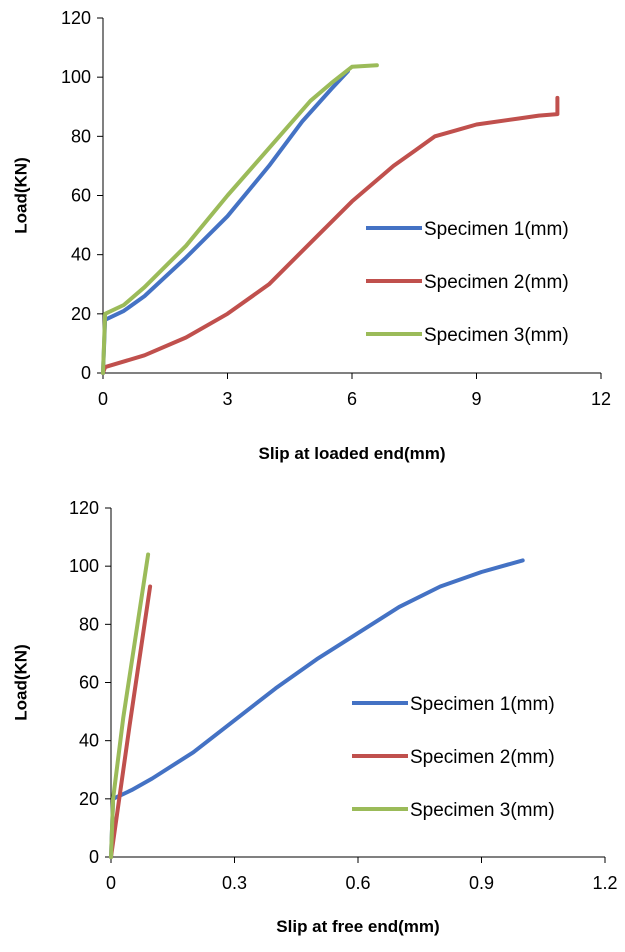 The width and height of the screenshot is (625, 952). What do you see at coordinates (352, 399) in the screenshot?
I see `x-tick-label: 6` at bounding box center [352, 399].